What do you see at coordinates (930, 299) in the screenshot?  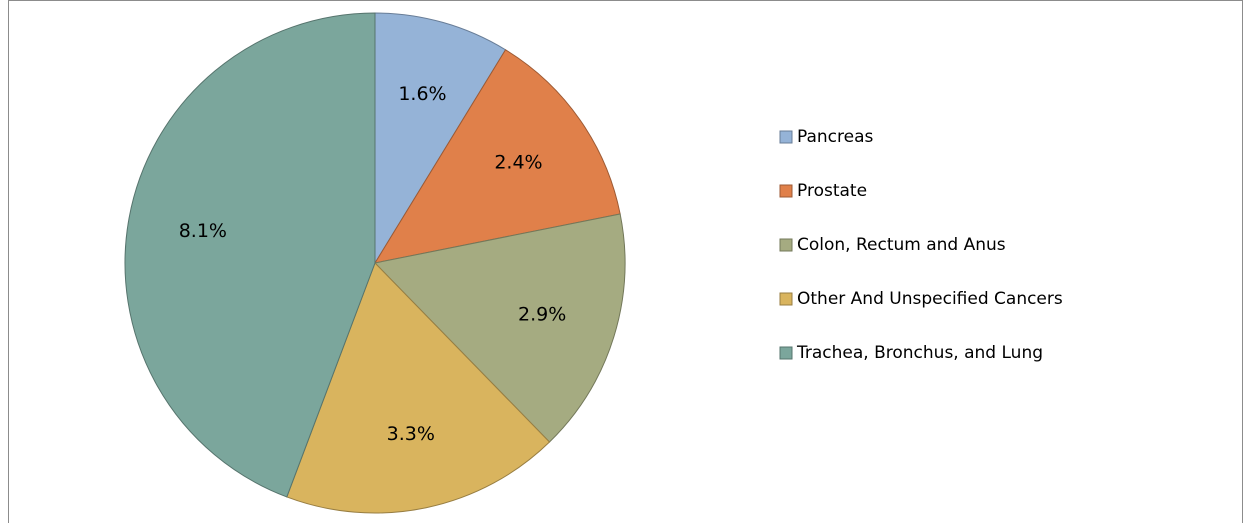 I see `legend-label: Other And Unspecified Cancers` at bounding box center [930, 299].